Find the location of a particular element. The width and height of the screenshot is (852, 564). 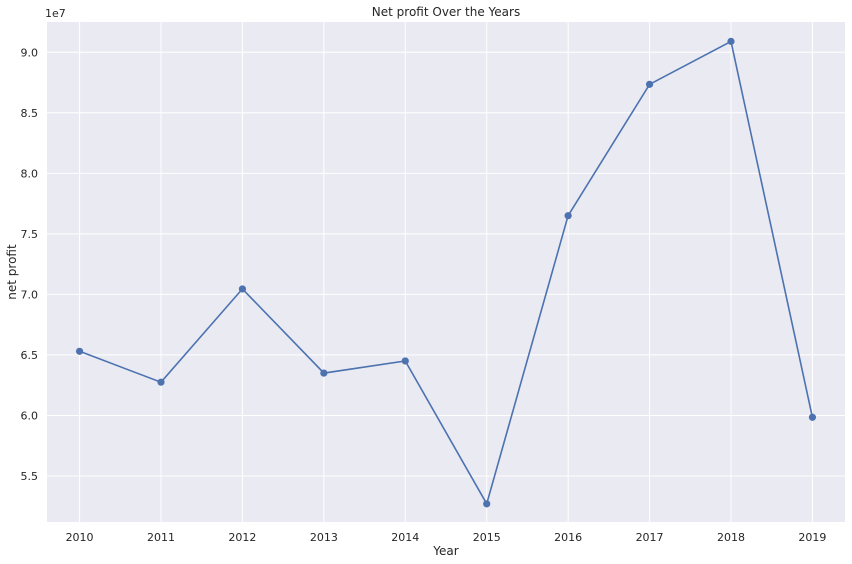

chart-title: Net profit Over the Years is located at coordinates (446, 12).